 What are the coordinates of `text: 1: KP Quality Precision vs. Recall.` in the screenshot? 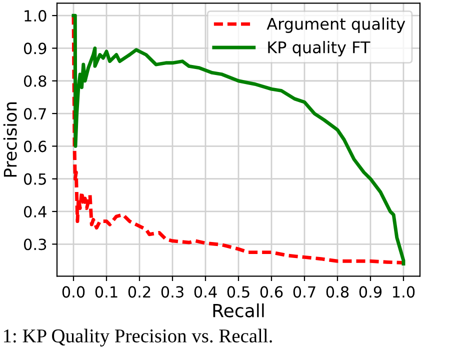 It's located at (138, 337).